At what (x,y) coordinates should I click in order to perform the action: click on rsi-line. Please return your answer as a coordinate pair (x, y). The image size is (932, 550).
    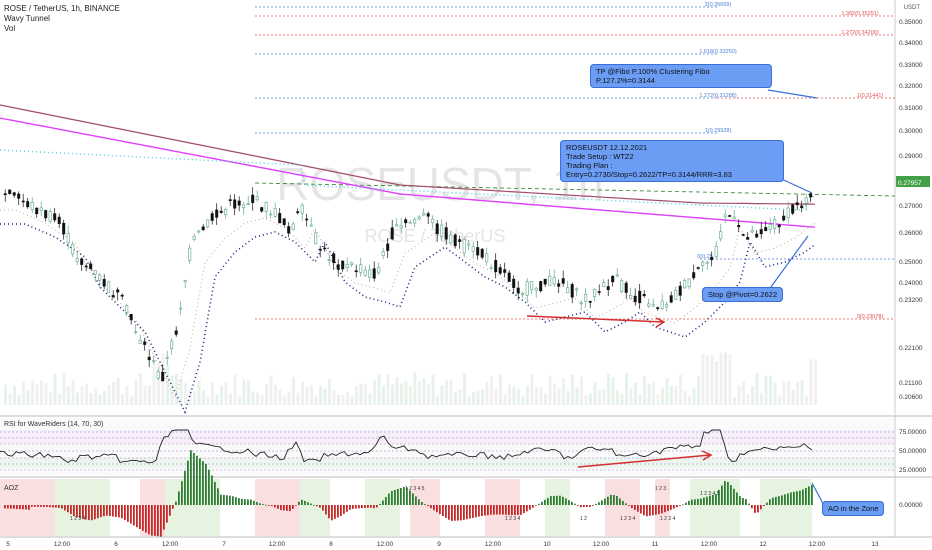
    Looking at the image, I should click on (406, 446).